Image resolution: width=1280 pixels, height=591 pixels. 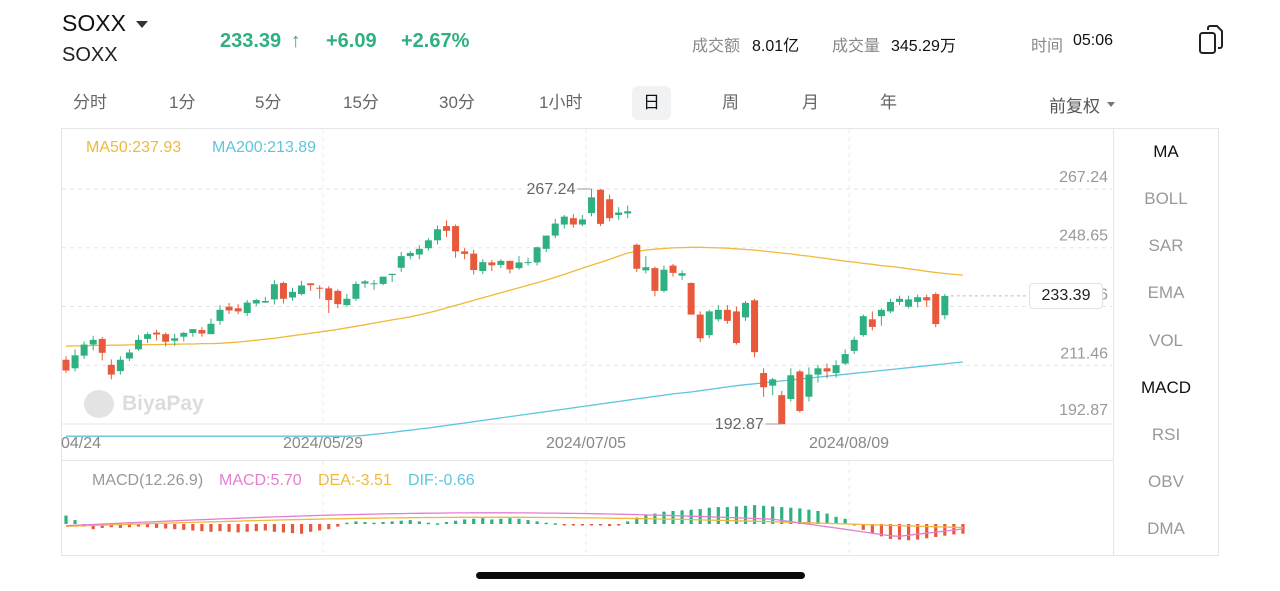 What do you see at coordinates (640, 575) in the screenshot?
I see `home-indicator` at bounding box center [640, 575].